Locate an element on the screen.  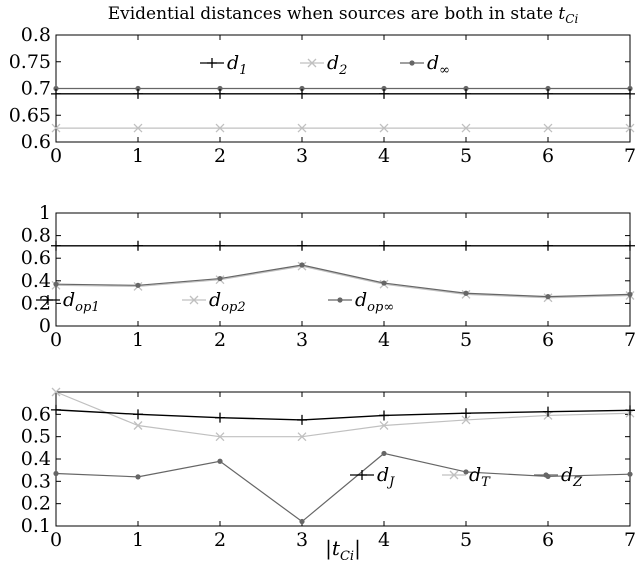
legend-entry-dop2: dop2 is located at coordinates (214, 302).